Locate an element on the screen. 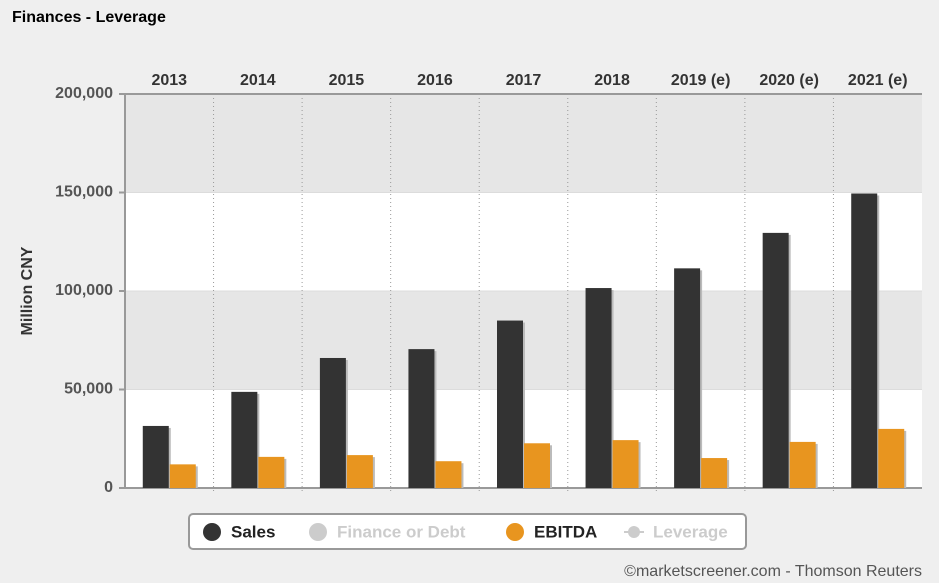 The height and width of the screenshot is (583, 939). chart-title: Finances - Leverage is located at coordinates (89, 17).